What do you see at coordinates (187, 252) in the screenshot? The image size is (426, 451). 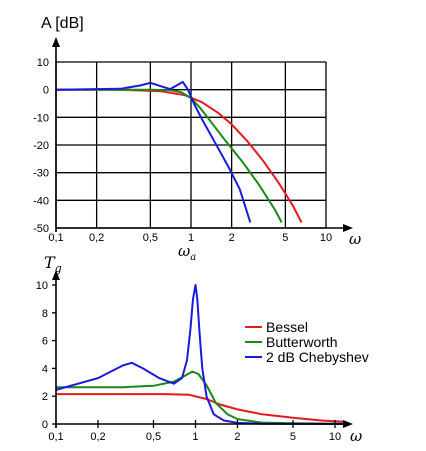 I see `amplitude-sub-label: ωa` at bounding box center [187, 252].